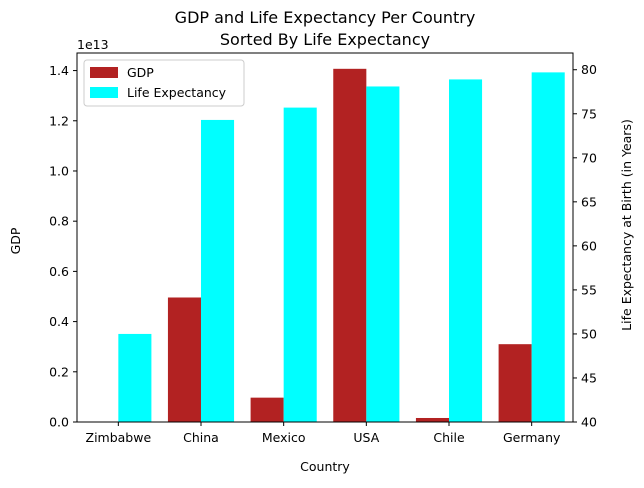 The height and width of the screenshot is (488, 644). Describe the element at coordinates (164, 83) in the screenshot. I see `legend: GDP Life Expectancy` at that location.